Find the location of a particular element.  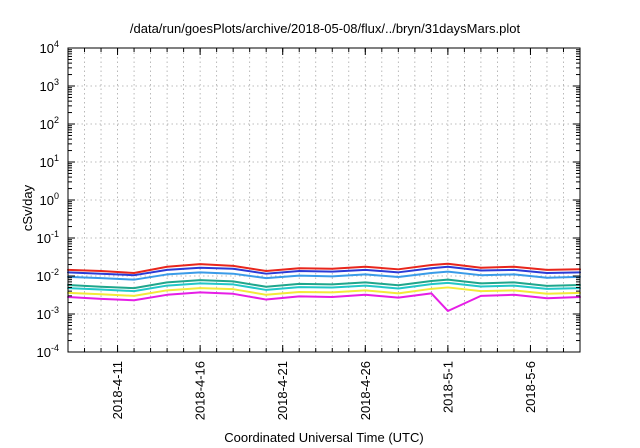

y-tick-label-exponent: 1 is located at coordinates (56, 158).